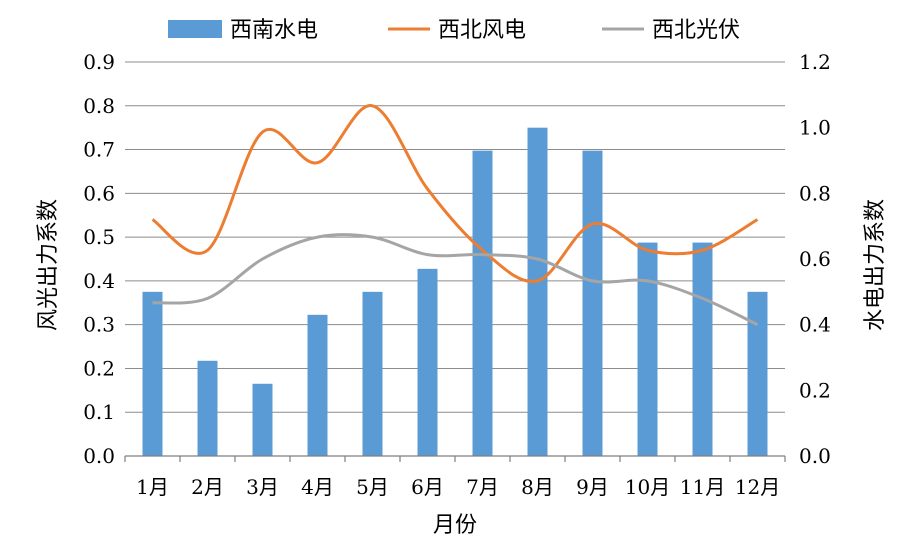 This screenshot has width=913, height=548. Describe the element at coordinates (99, 62) in the screenshot. I see `y-left-tick-label: 0.9` at that location.